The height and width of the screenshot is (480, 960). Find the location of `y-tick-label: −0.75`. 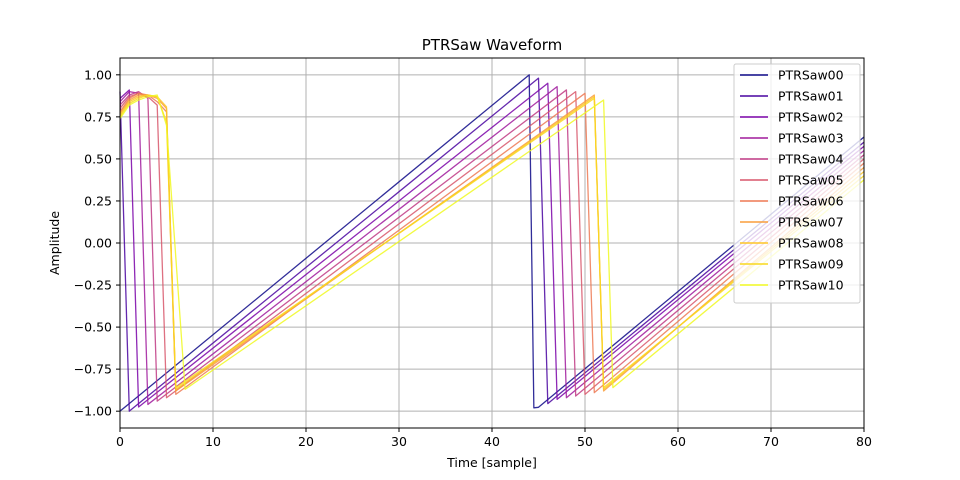

y-tick-label: −0.75 is located at coordinates (93, 369).